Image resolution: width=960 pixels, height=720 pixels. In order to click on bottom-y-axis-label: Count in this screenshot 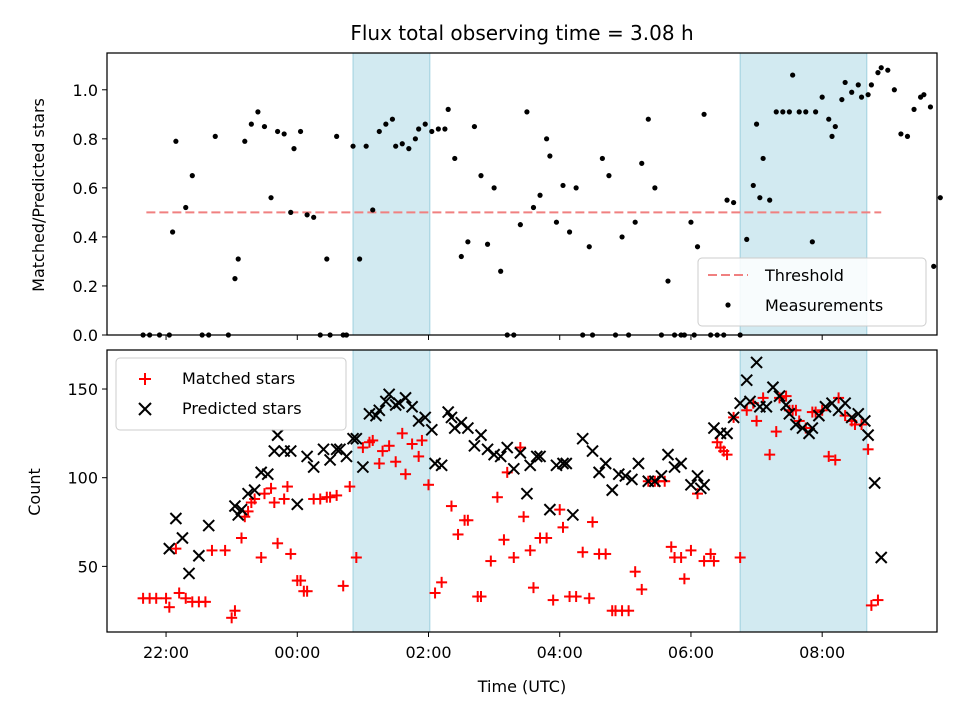, I will do `click(34, 492)`.